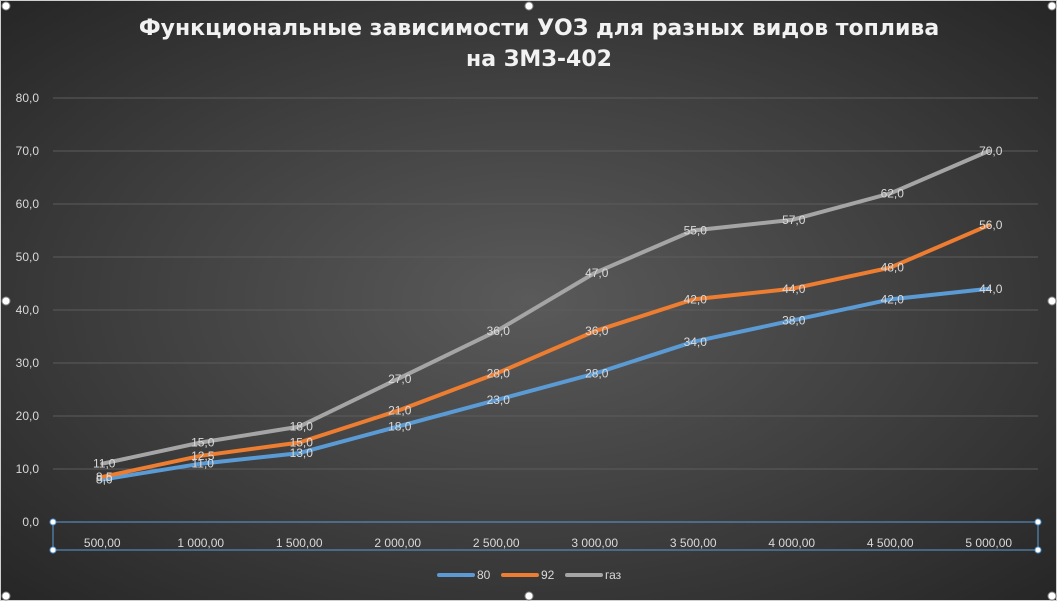 This screenshot has height=602, width=1057. Describe the element at coordinates (496, 543) in the screenshot. I see `x-tick-label: 2 500,00` at that location.